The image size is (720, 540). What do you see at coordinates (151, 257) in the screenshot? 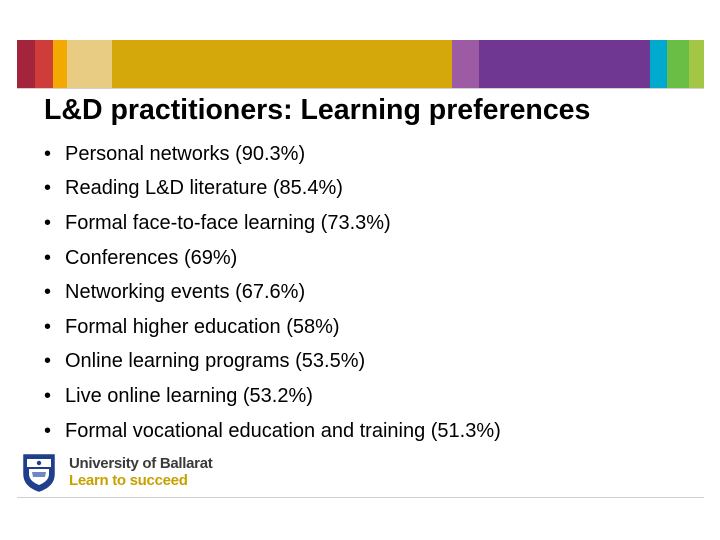
I see `bullet-text: Conferences (69%)` at bounding box center [151, 257].